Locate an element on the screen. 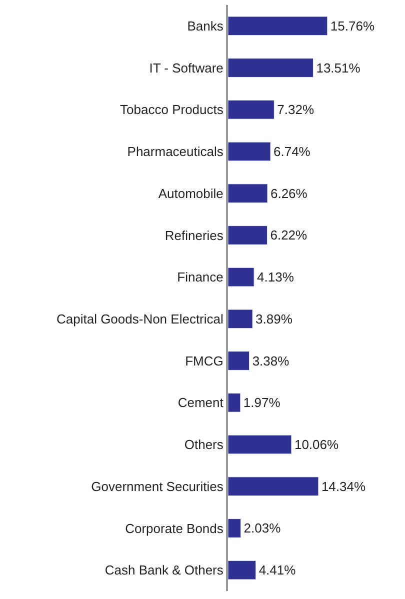  data-label: 6.22% is located at coordinates (289, 235).